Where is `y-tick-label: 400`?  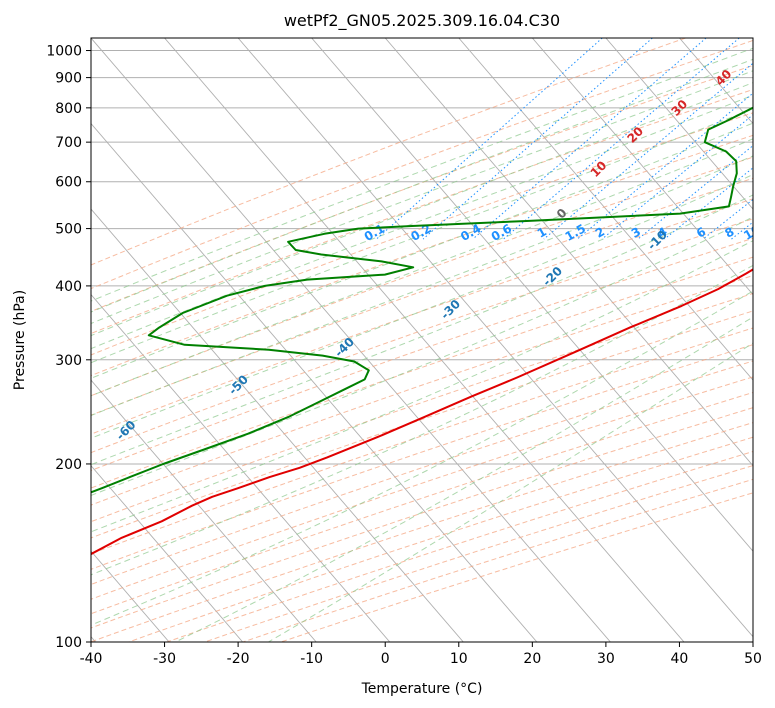
y-tick-label: 400 is located at coordinates (68, 287).